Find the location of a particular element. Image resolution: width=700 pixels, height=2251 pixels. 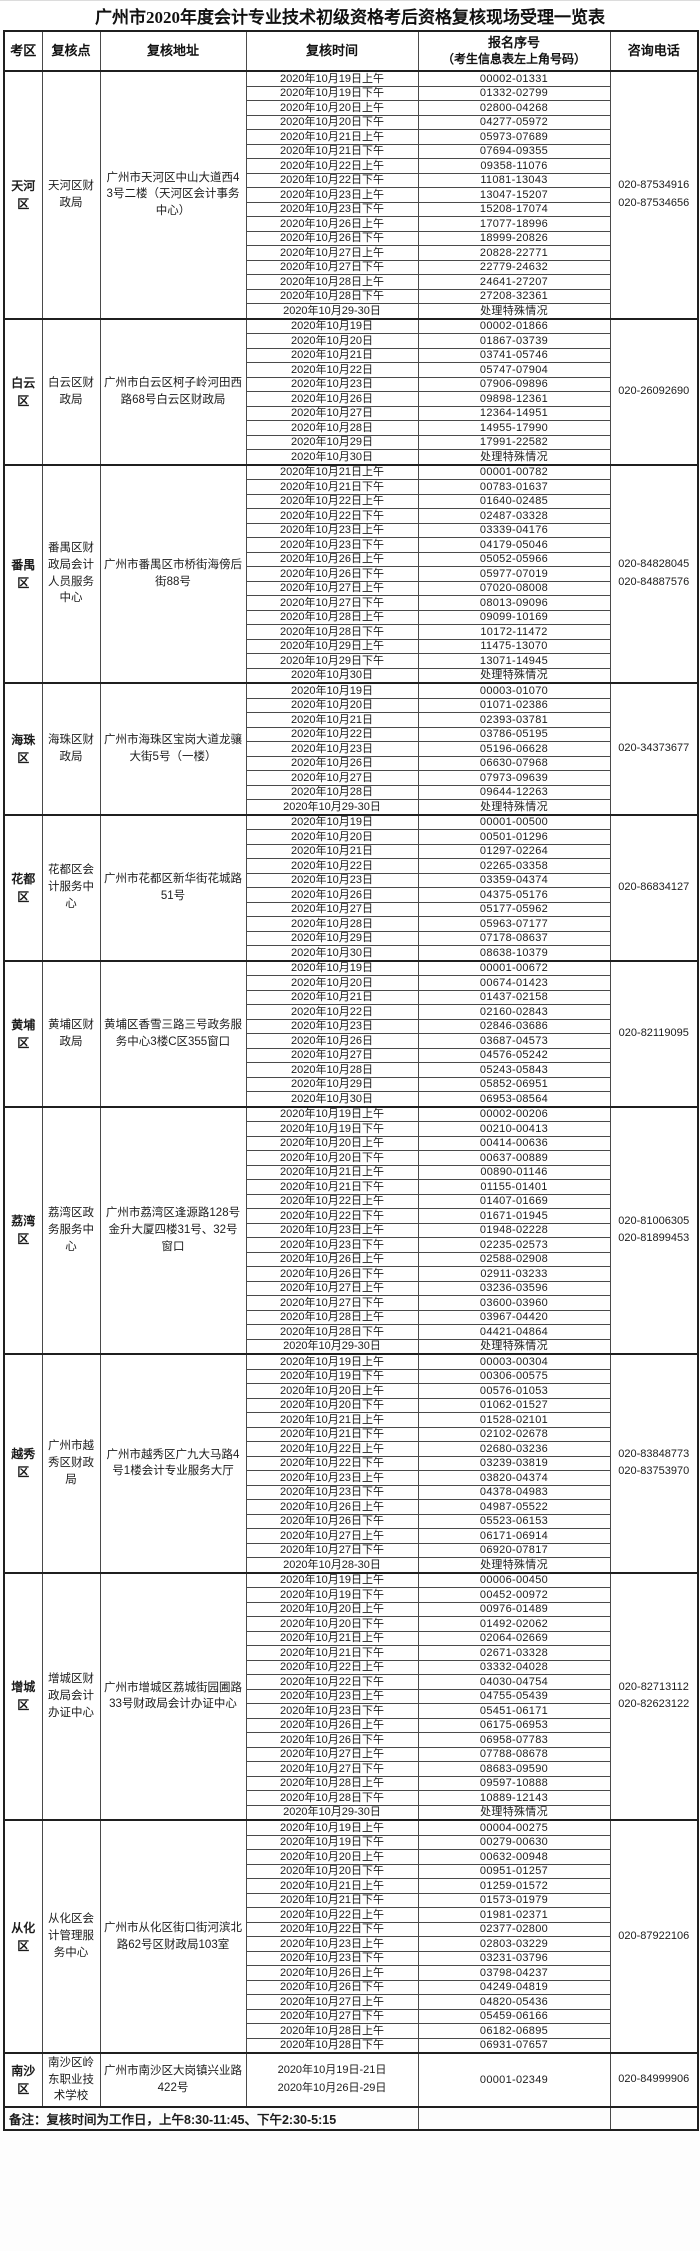

serial-cell: 05177-05962 is located at coordinates (514, 909).